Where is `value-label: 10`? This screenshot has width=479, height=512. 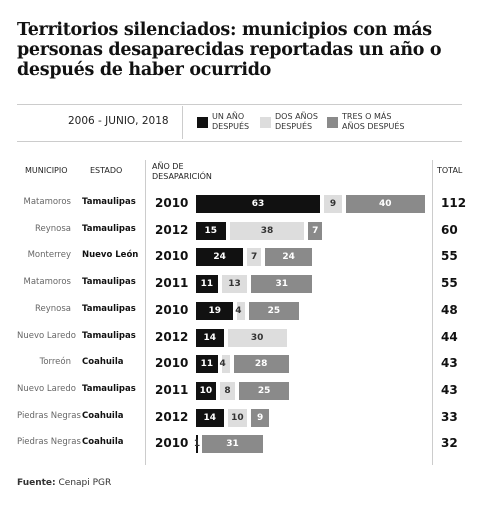 value-label: 10 is located at coordinates (206, 390).